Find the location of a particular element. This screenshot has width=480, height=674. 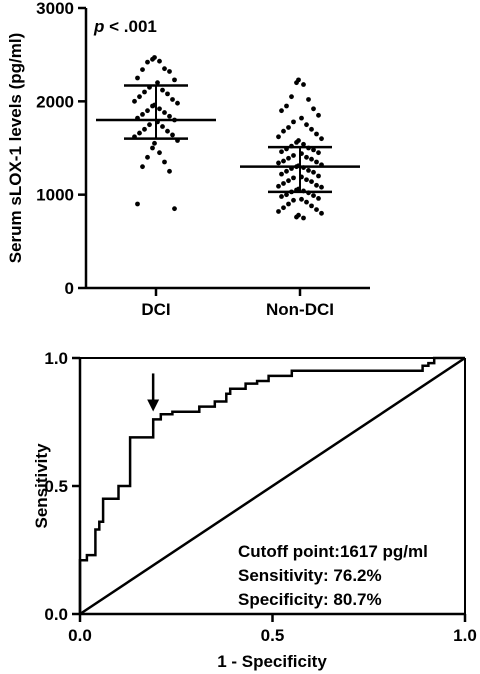

dot-plot-mean-sd-bars is located at coordinates (228, 139).